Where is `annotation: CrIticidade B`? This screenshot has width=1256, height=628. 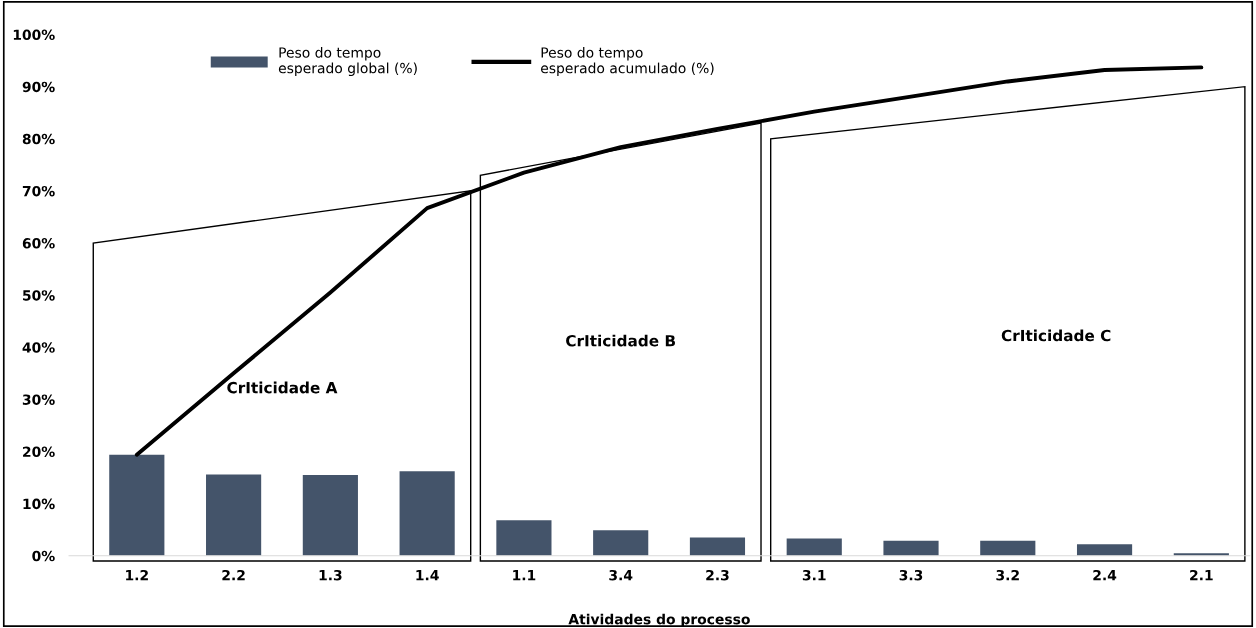 annotation: CrIticidade B is located at coordinates (620, 340).